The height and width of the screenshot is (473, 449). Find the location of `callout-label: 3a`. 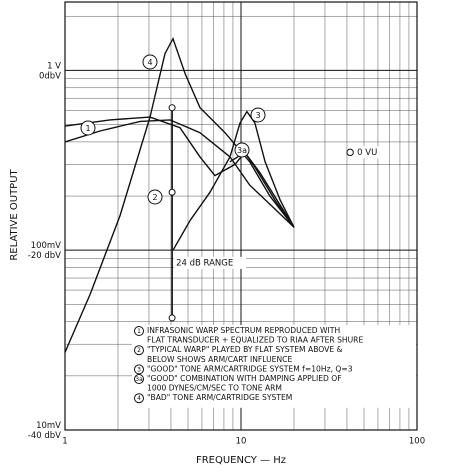

callout-label: 3a is located at coordinates (242, 150).